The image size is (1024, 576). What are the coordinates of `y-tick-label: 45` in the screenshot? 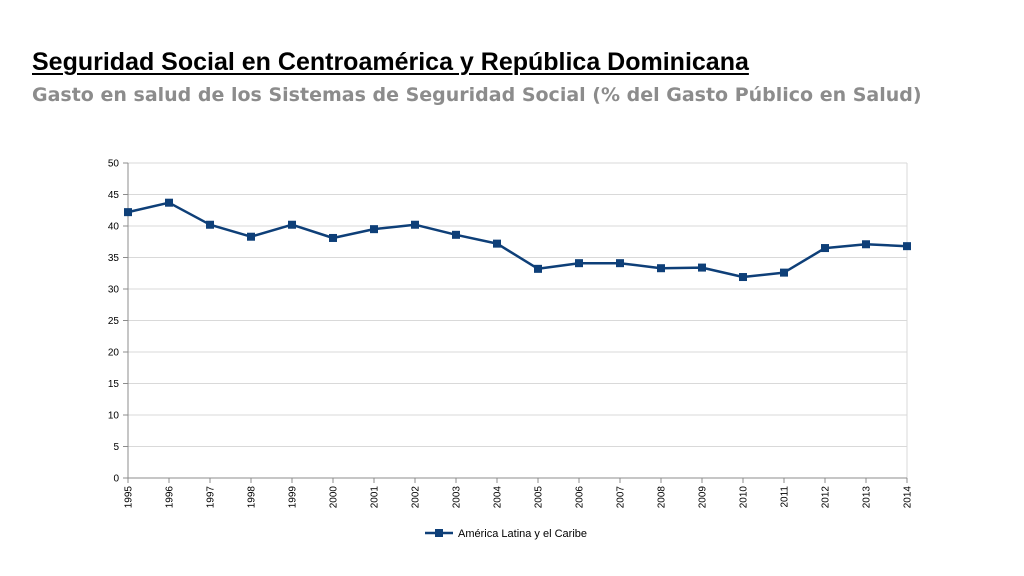 It's located at (114, 195).